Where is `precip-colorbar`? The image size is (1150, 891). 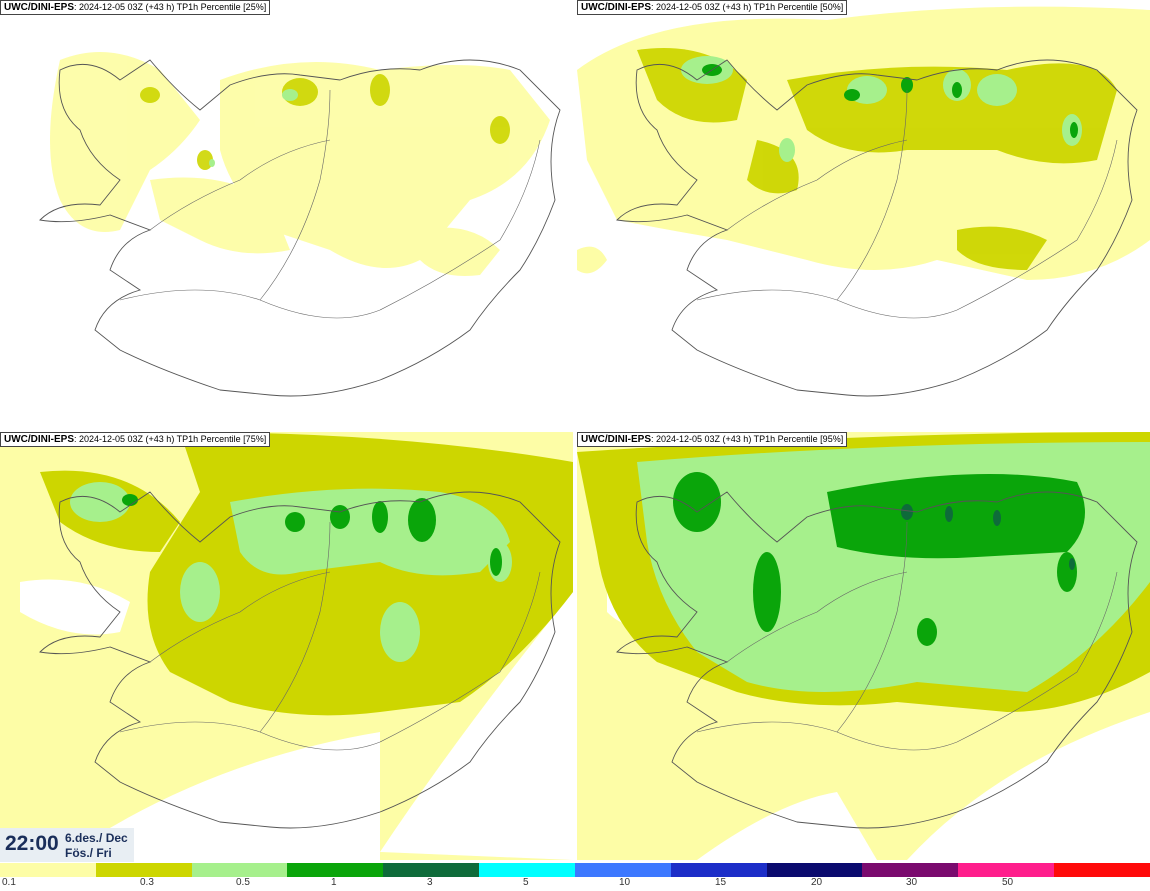
precip-colorbar is located at coordinates (575, 870).